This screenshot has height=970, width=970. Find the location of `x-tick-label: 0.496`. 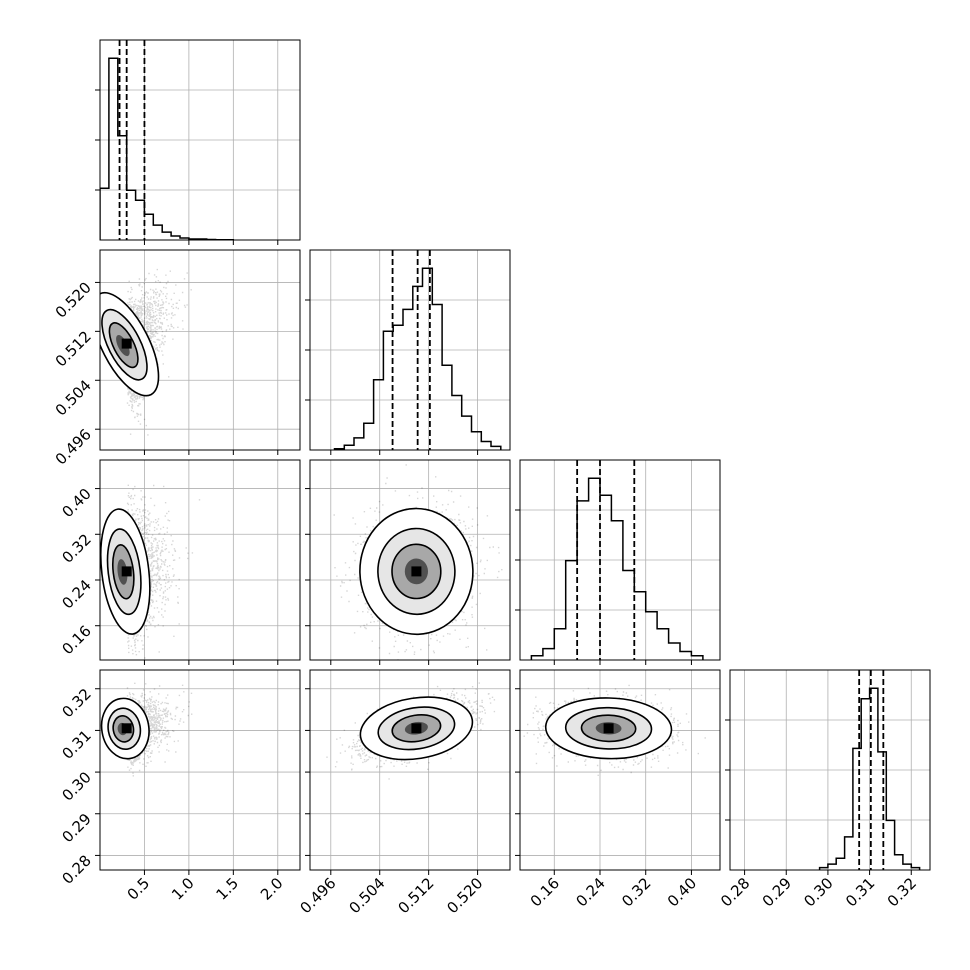

x-tick-label: 0.496 is located at coordinates (318, 895).